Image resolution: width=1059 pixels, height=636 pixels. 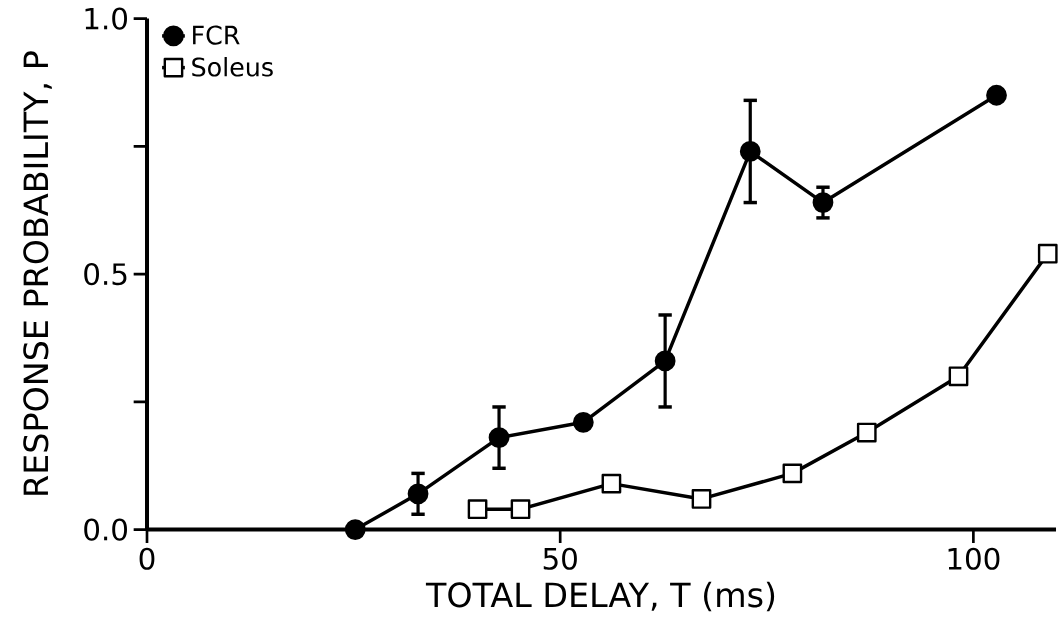 What do you see at coordinates (147, 558) in the screenshot?
I see `x-tick-label: 0` at bounding box center [147, 558].